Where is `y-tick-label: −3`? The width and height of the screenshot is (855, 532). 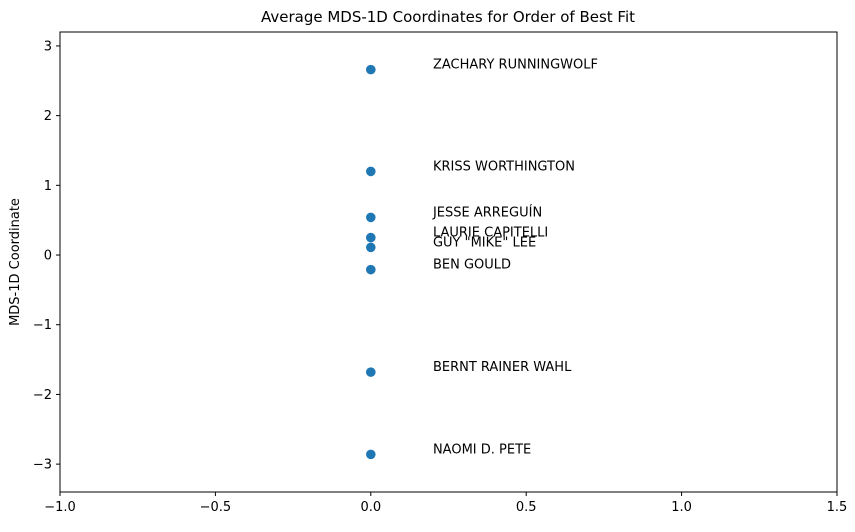
y-tick-label: −3 is located at coordinates (42, 465).